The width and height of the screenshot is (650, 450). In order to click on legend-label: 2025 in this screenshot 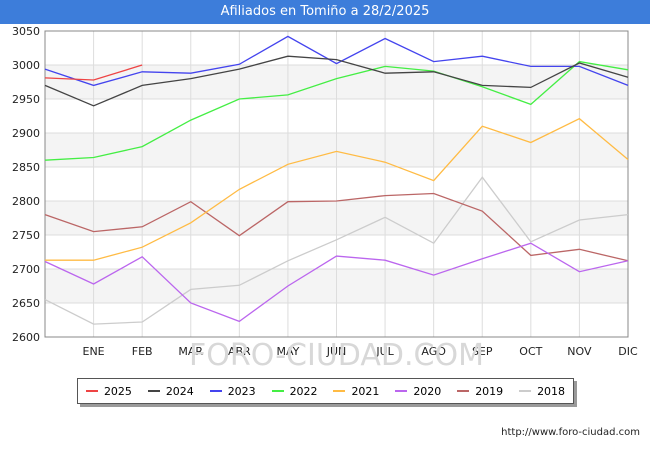, I will do `click(117, 391)`.